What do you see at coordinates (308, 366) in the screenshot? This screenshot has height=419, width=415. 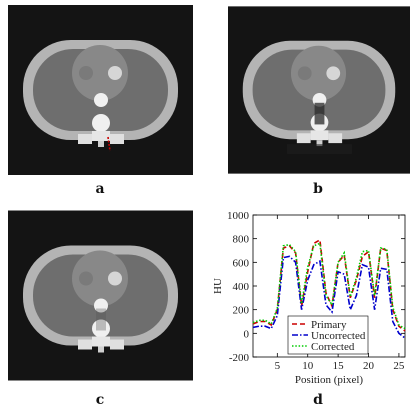 I see `x-tick-label: 10` at bounding box center [308, 366].